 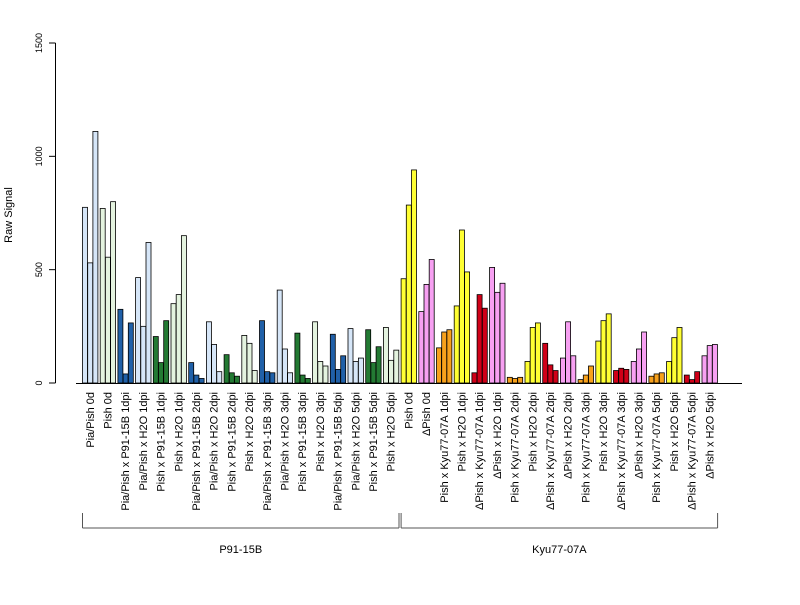 I want to click on x-tick-label: ΔPish x H2O 1dpi, so click(x=498, y=435).